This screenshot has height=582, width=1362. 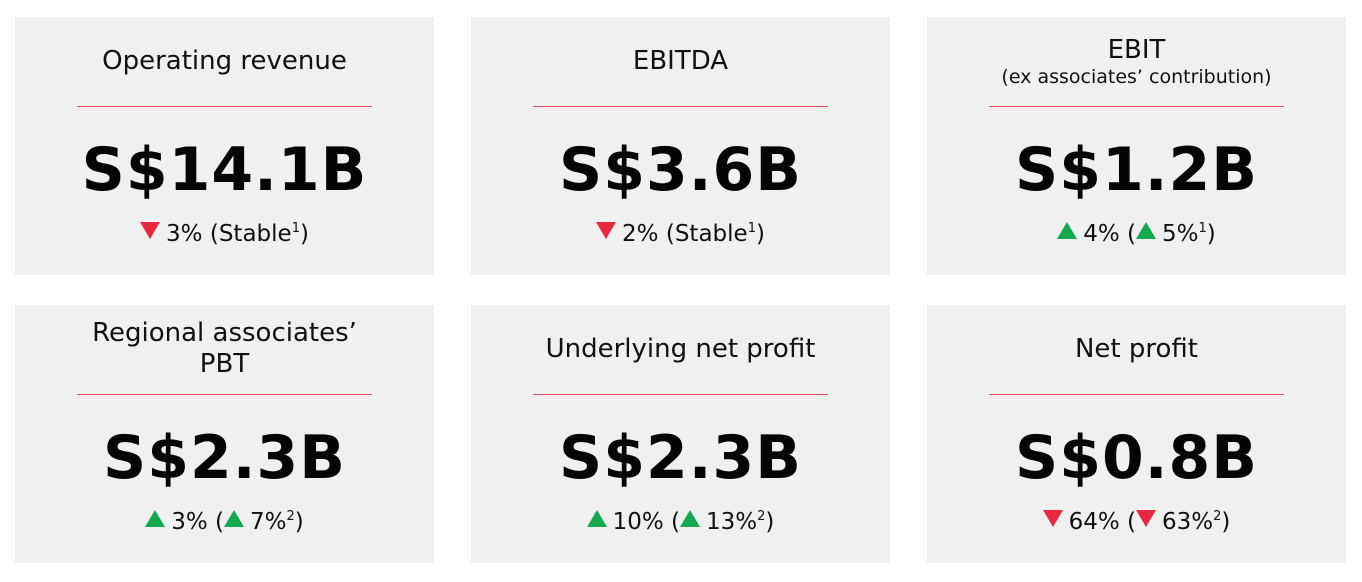 I want to click on card-title-text: EBITDA, so click(x=680, y=60).